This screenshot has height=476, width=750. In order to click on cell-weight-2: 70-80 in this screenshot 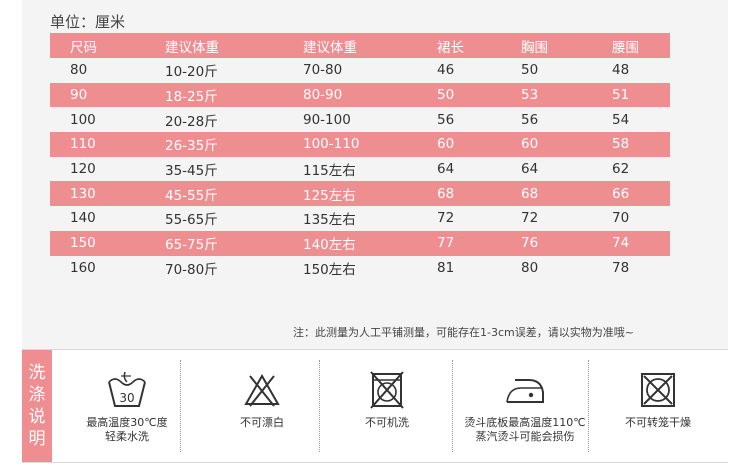, I will do `click(323, 70)`.